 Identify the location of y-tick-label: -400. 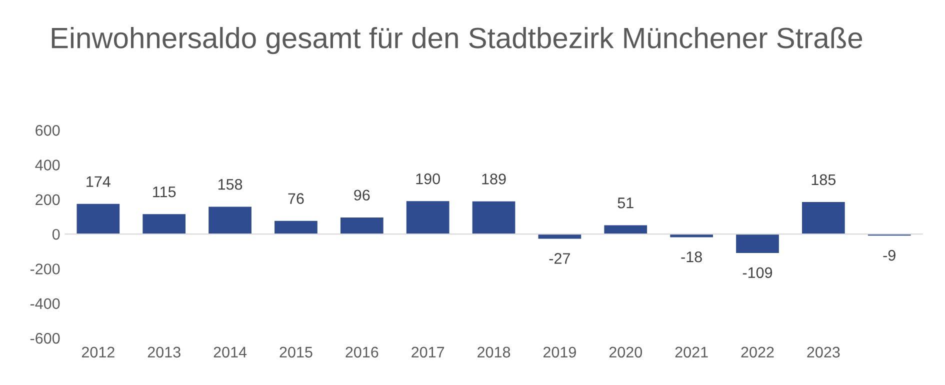
(45, 304).